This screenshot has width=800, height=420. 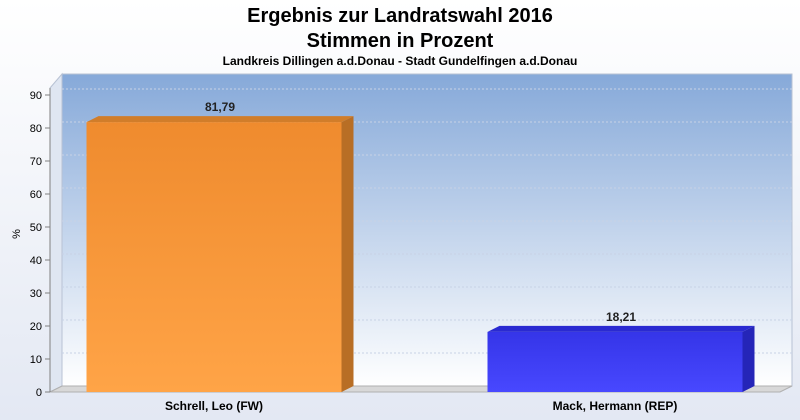 What do you see at coordinates (220, 107) in the screenshot?
I see `data-label: 81,79` at bounding box center [220, 107].